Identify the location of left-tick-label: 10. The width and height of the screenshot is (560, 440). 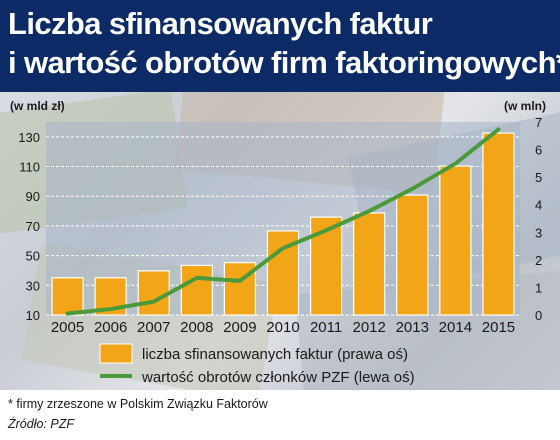
(33, 315).